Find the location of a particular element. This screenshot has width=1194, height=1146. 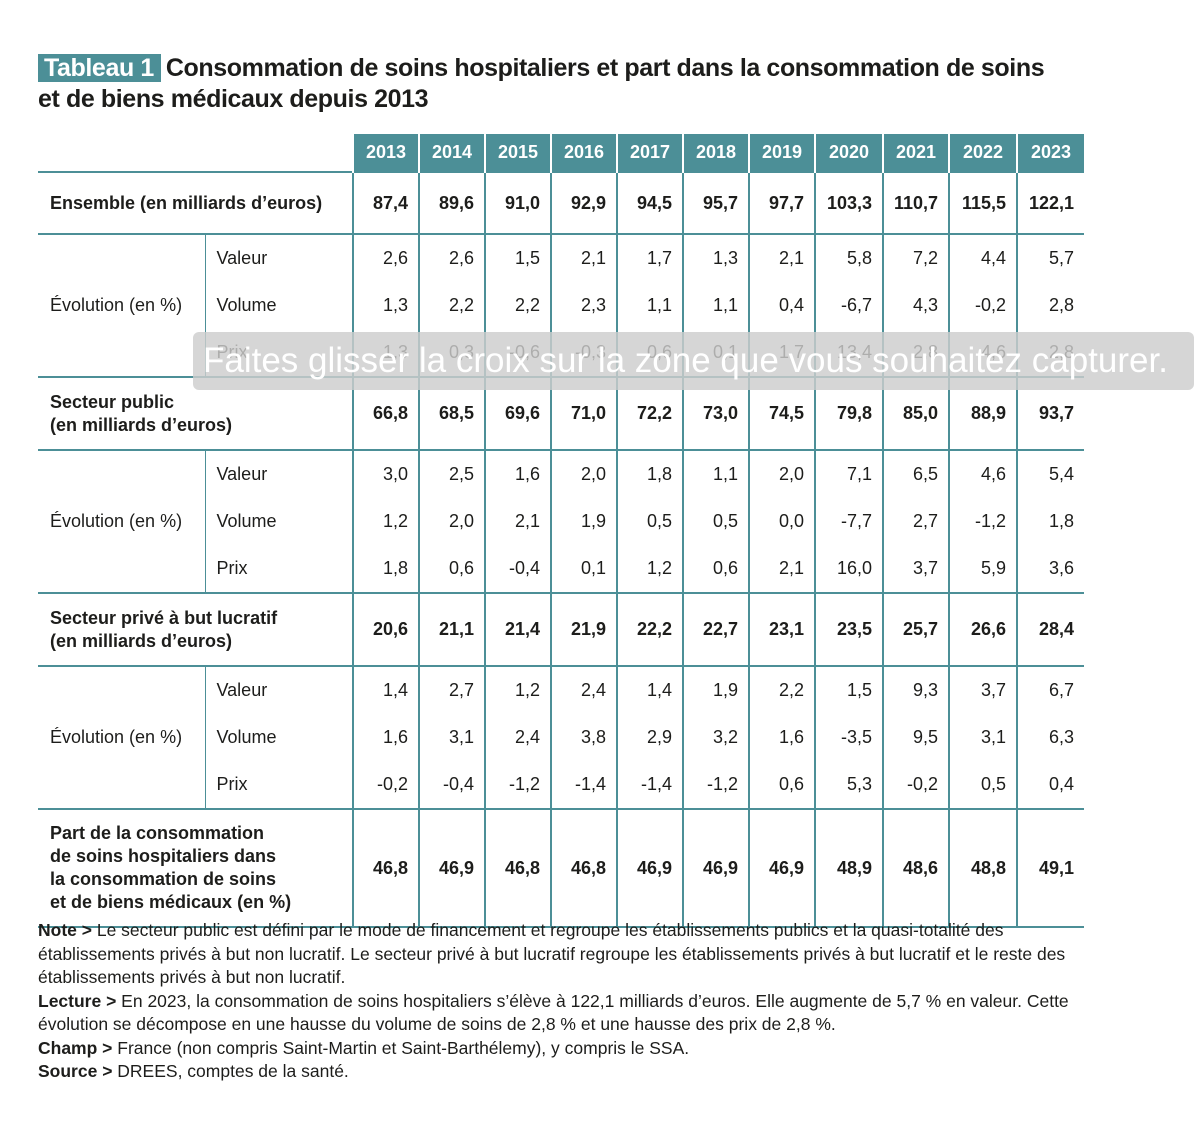

value-cell: 46,8 is located at coordinates (583, 868).